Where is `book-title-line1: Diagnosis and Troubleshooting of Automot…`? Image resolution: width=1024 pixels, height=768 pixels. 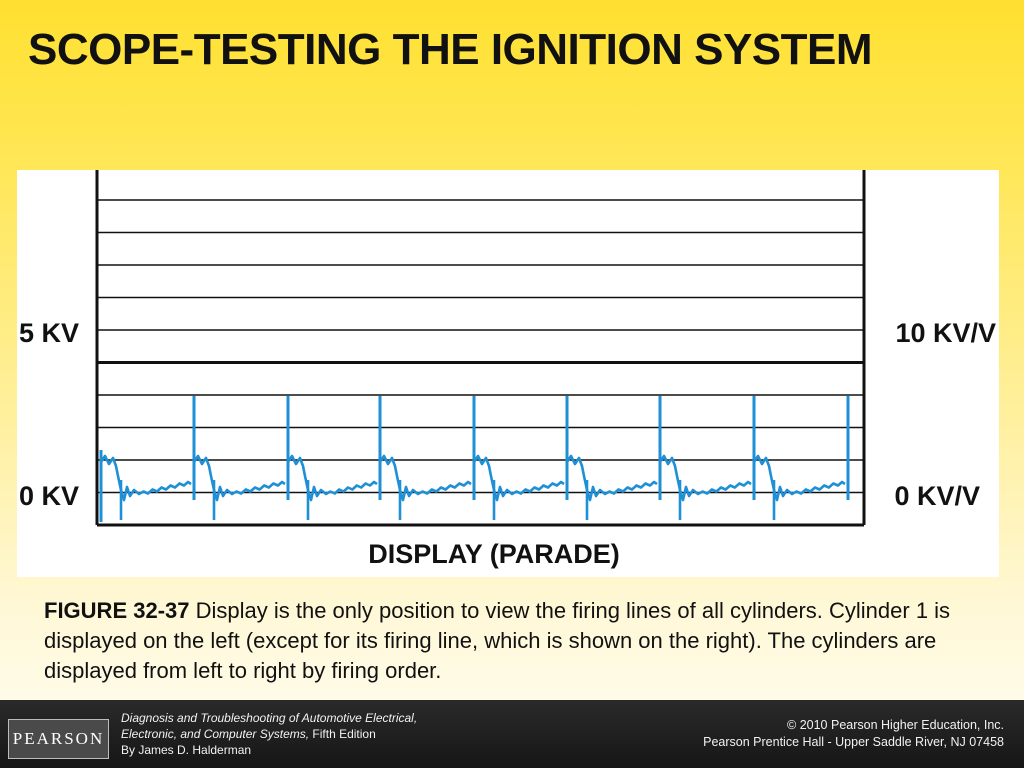
book-title-line1: Diagnosis and Troubleshooting of Automot… is located at coordinates (269, 718).